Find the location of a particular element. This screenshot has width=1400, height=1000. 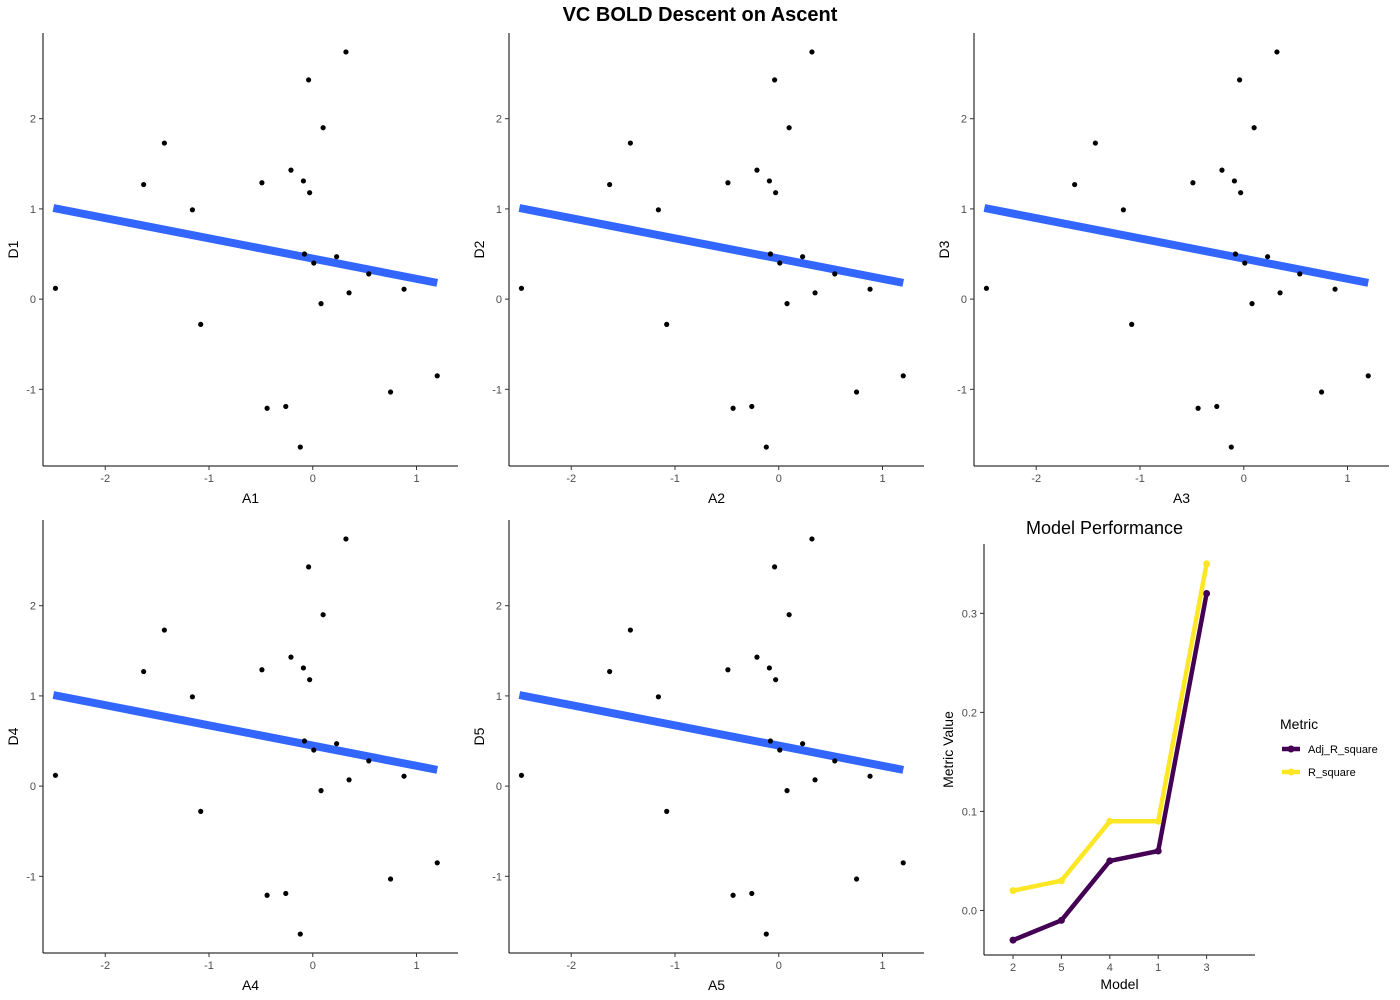

legend-label: R_square is located at coordinates (1332, 773).